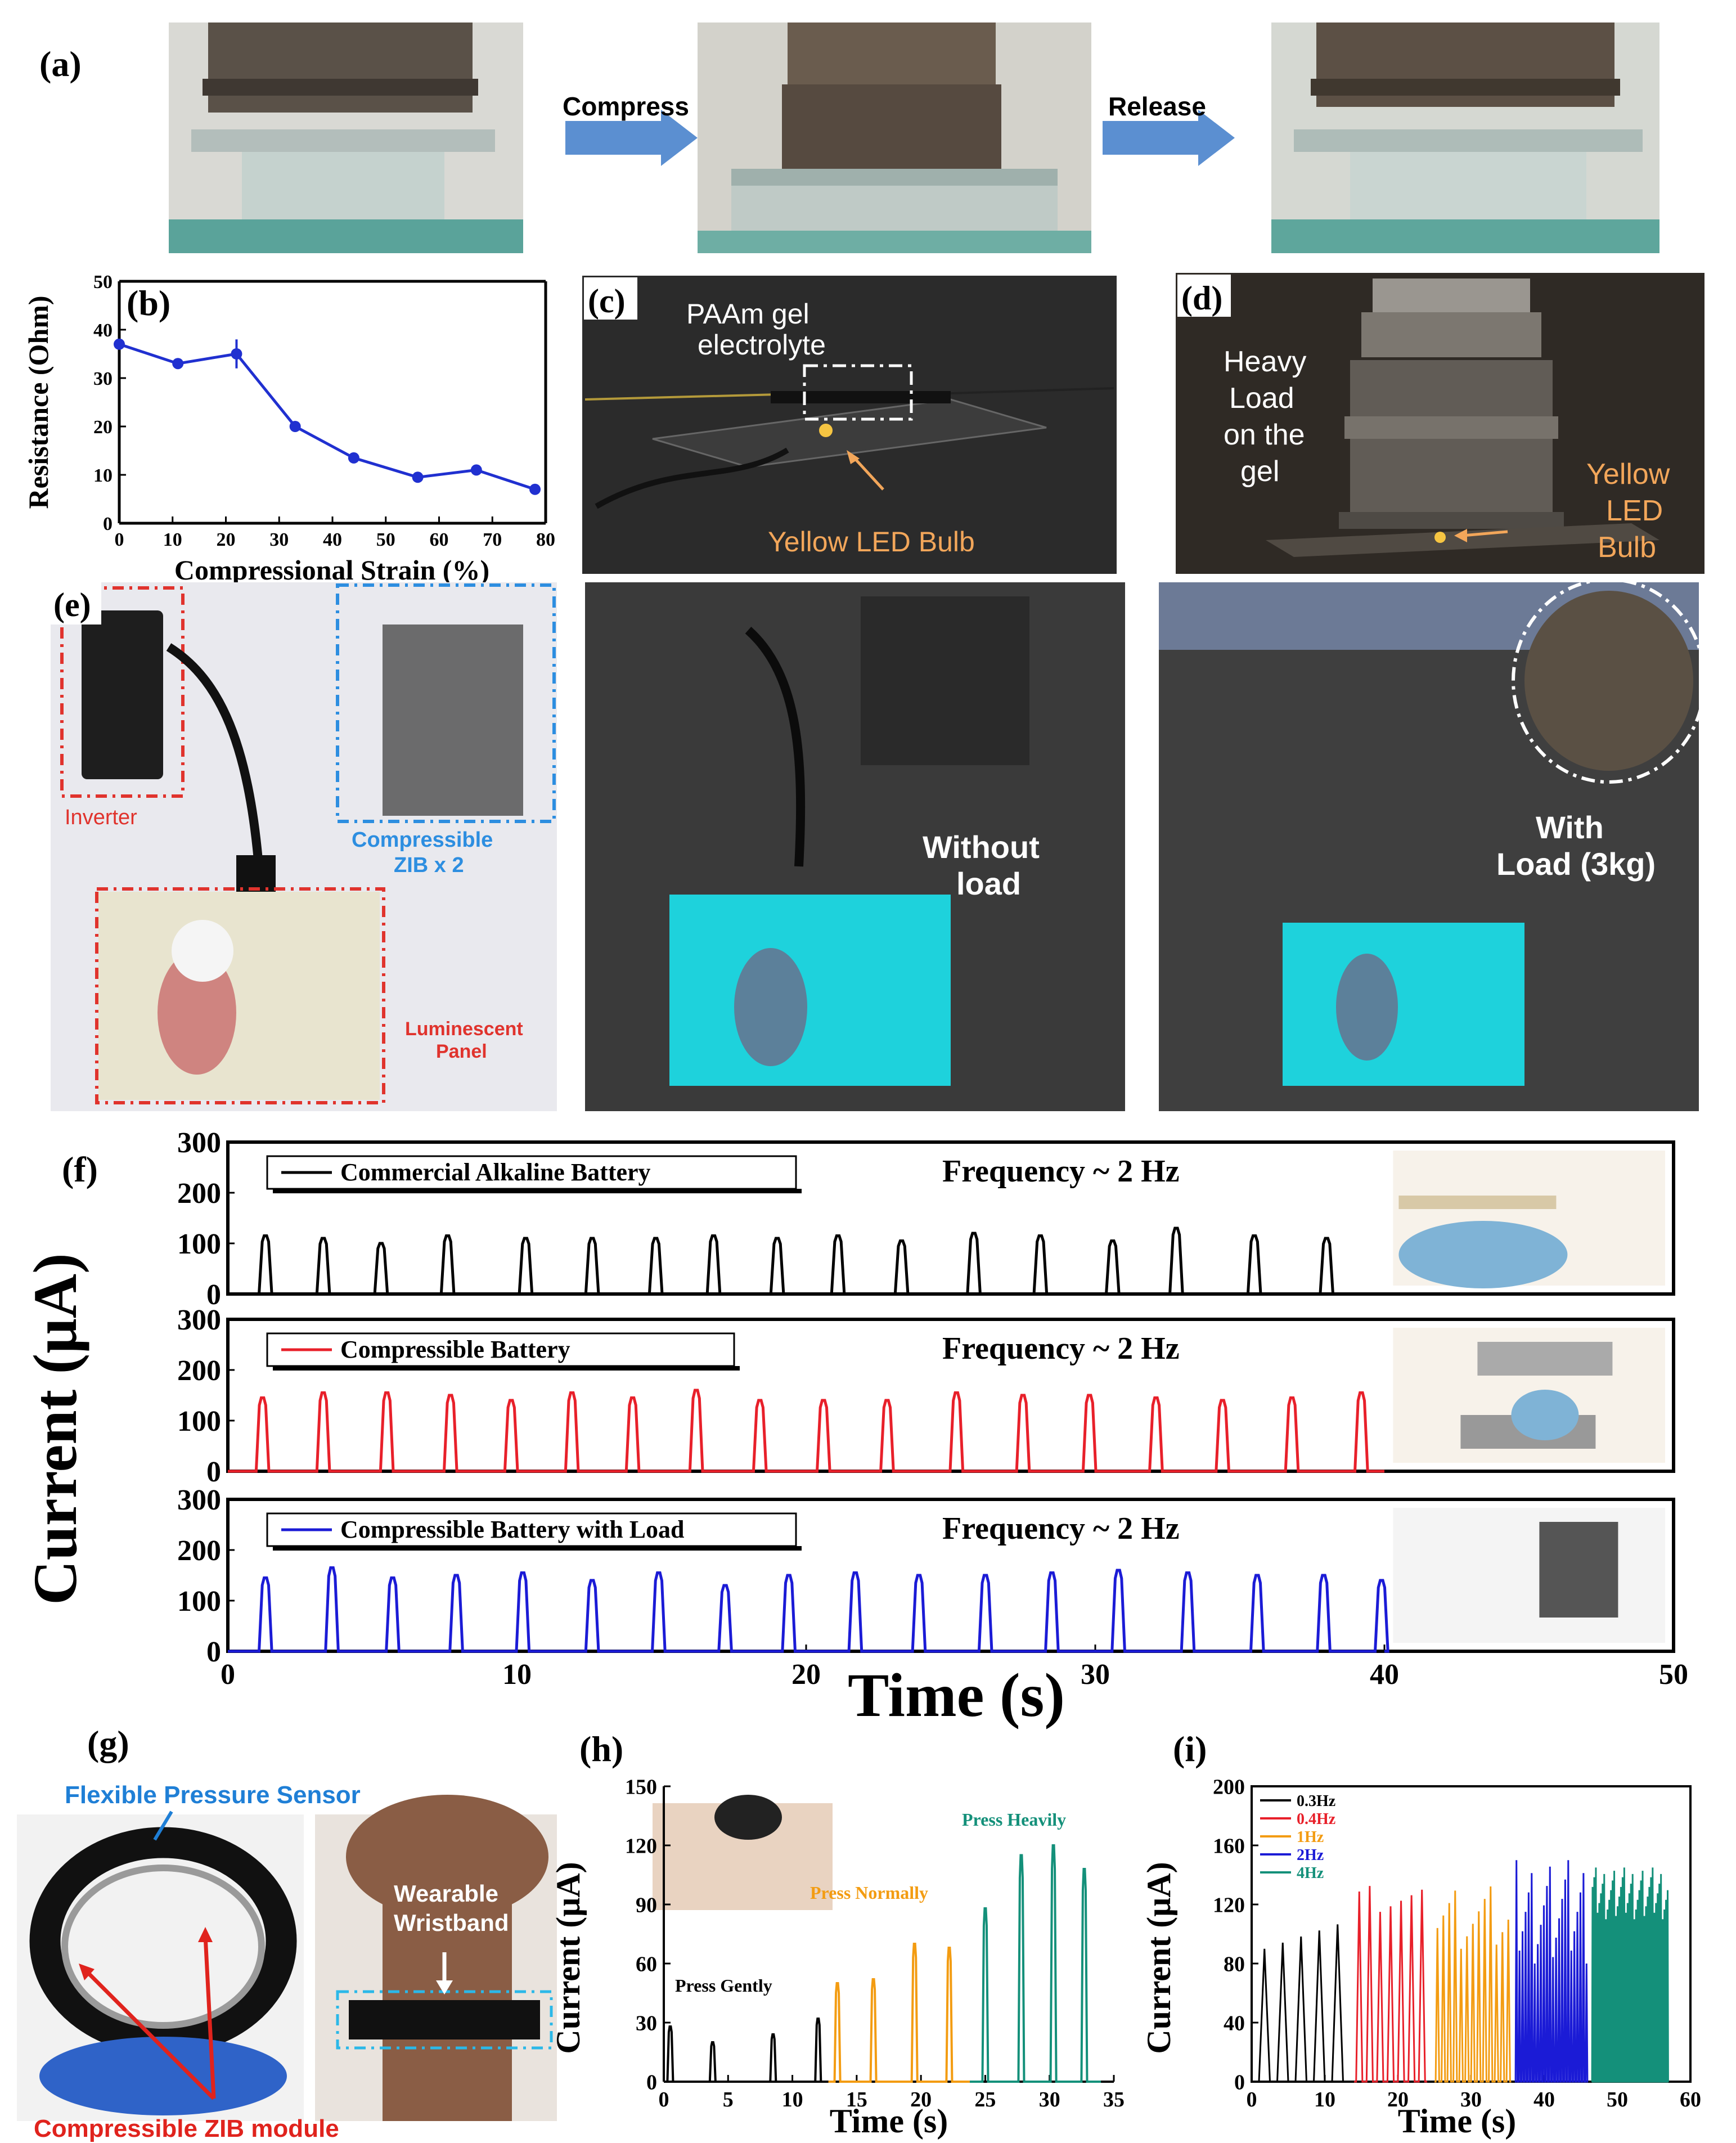  What do you see at coordinates (149, 303) in the screenshot?
I see `panel-label-b: (b)` at bounding box center [149, 303].